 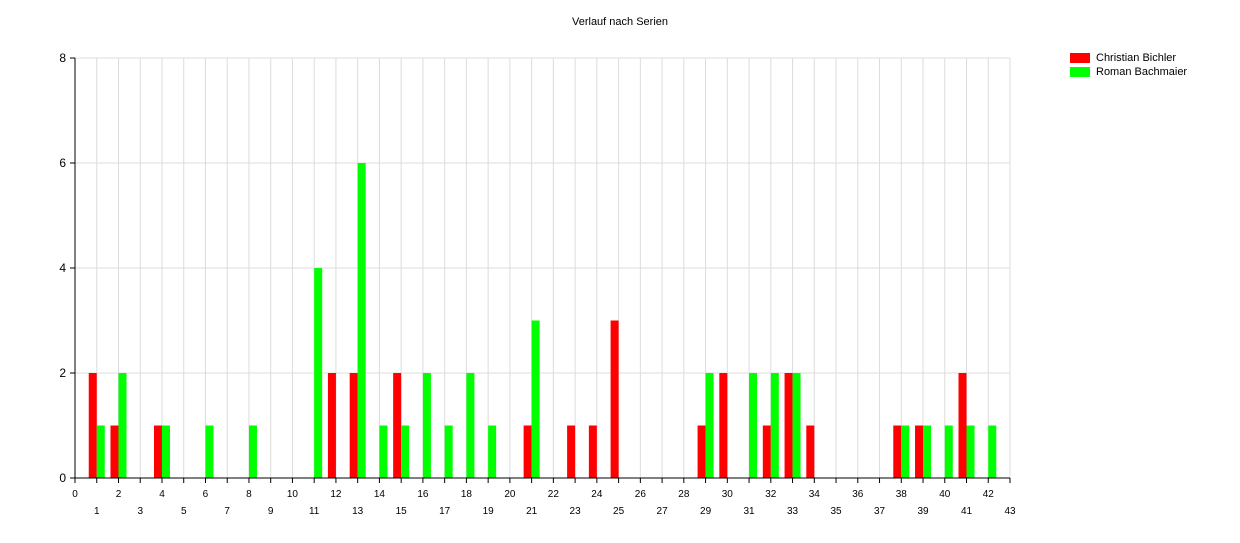 I want to click on x-tick-label: 18, so click(x=467, y=494).